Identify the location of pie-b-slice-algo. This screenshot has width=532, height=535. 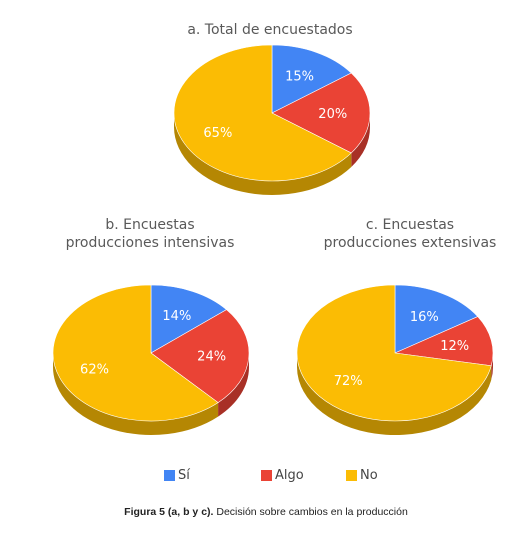
(200, 356).